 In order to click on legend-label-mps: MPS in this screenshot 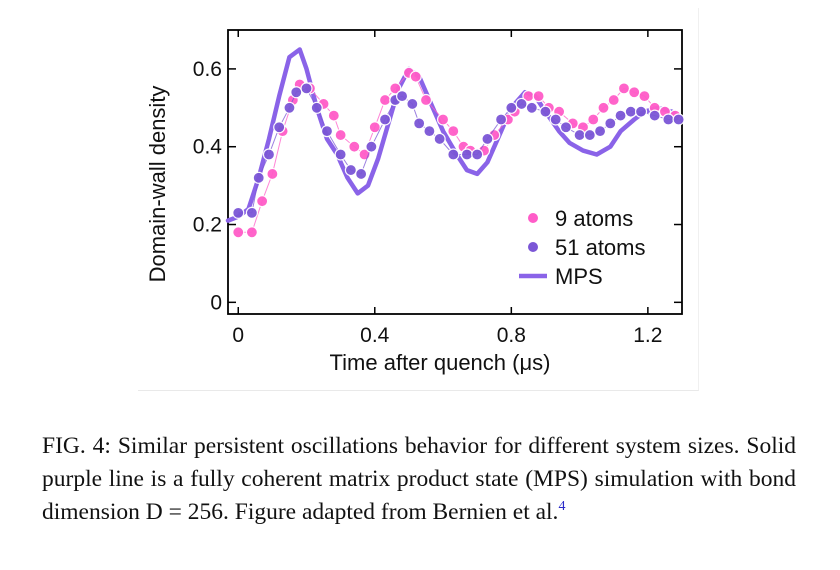, I will do `click(579, 276)`.